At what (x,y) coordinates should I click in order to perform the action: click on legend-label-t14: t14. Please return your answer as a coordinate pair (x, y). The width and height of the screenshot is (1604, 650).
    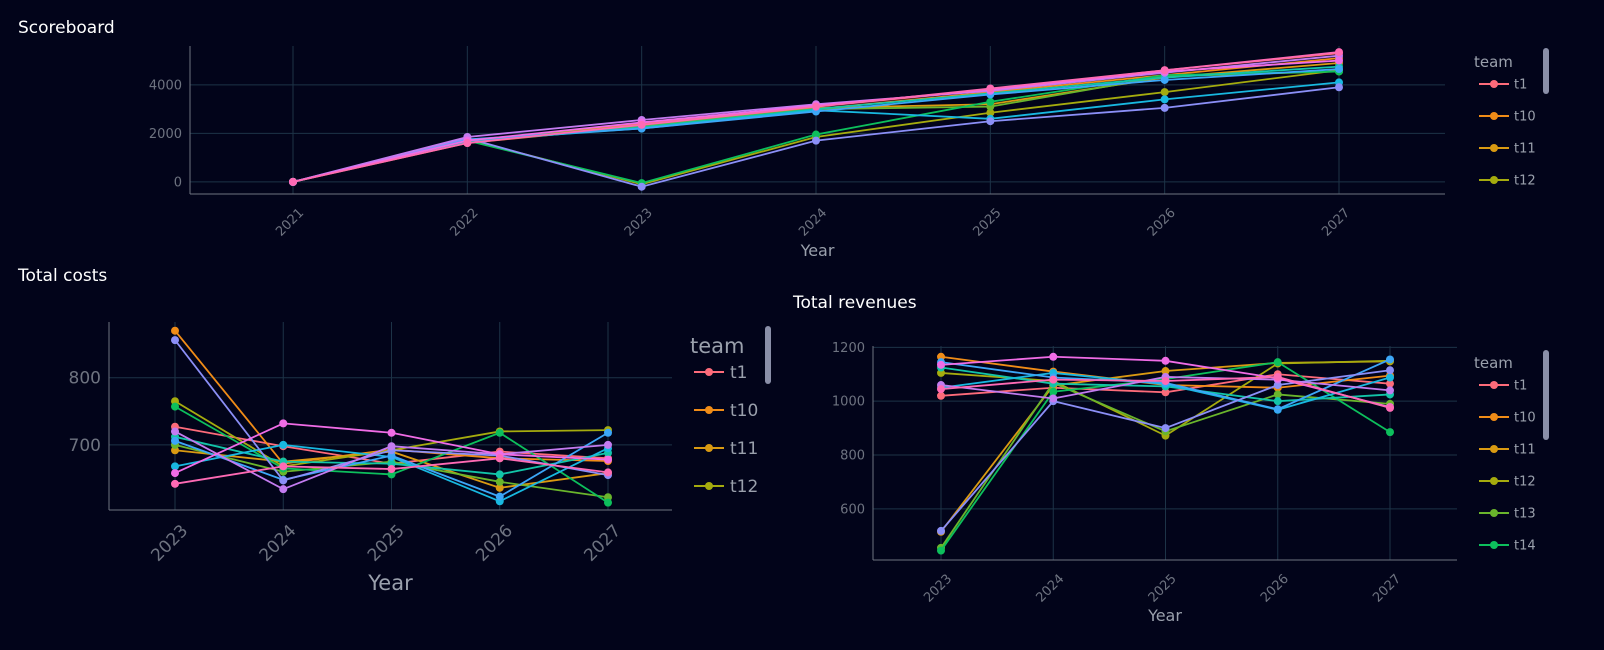
    Looking at the image, I should click on (1525, 546).